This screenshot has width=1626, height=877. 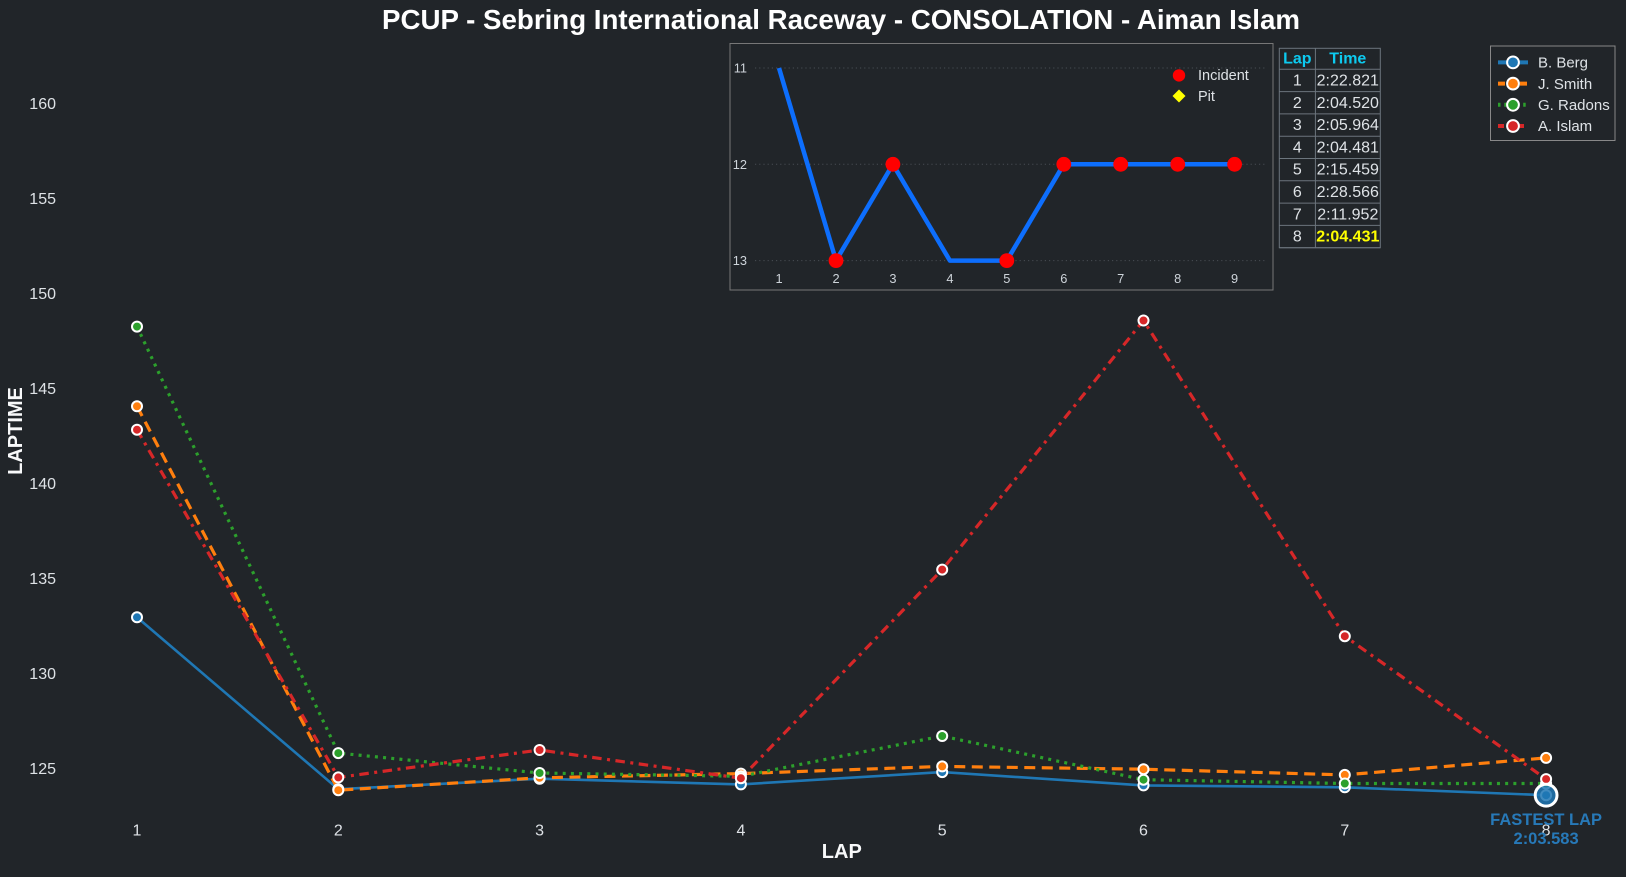 I want to click on svg-text: 135, so click(x=42, y=579).